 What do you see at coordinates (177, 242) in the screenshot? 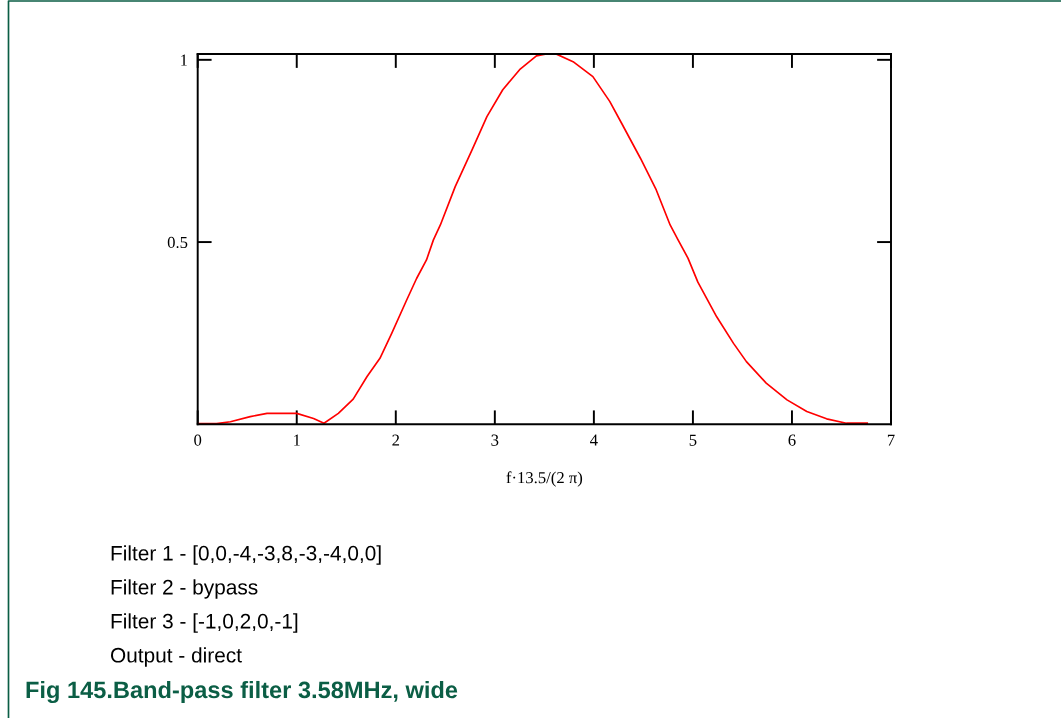
I see `y-tick-label: 0.5` at bounding box center [177, 242].